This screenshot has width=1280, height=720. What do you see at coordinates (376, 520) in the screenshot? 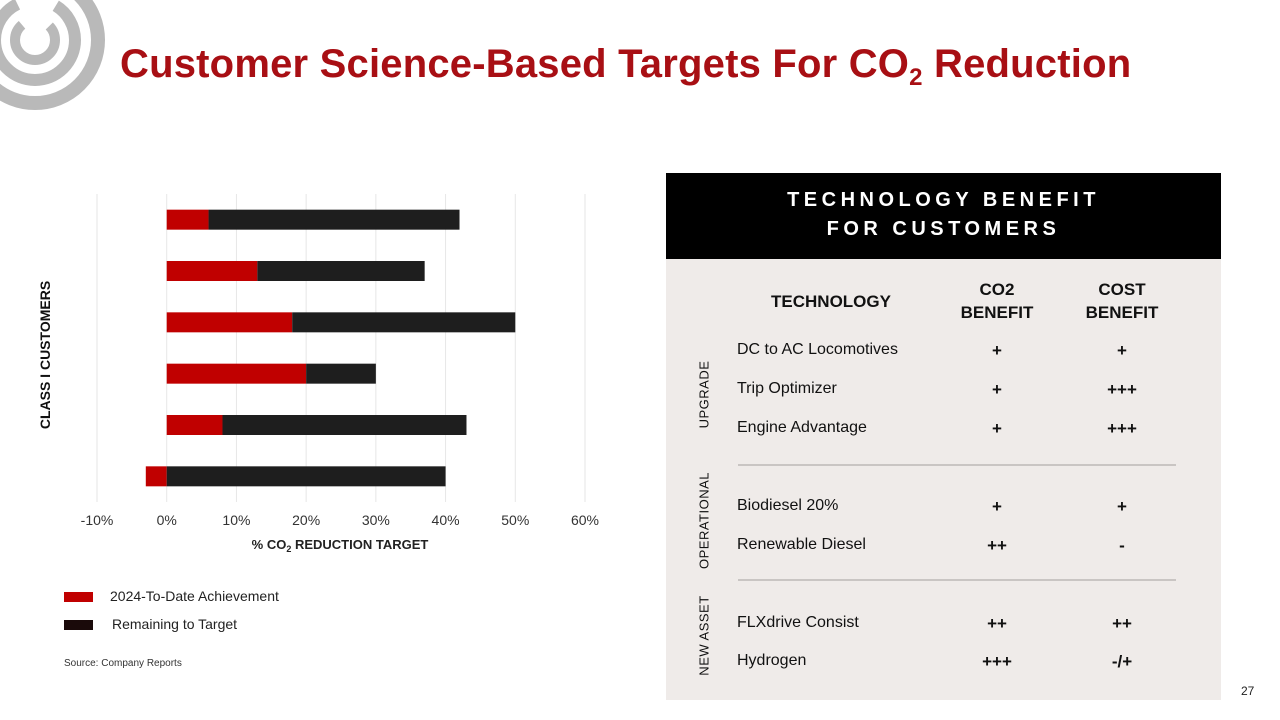
I see `x-tick-label: 30%` at bounding box center [376, 520].